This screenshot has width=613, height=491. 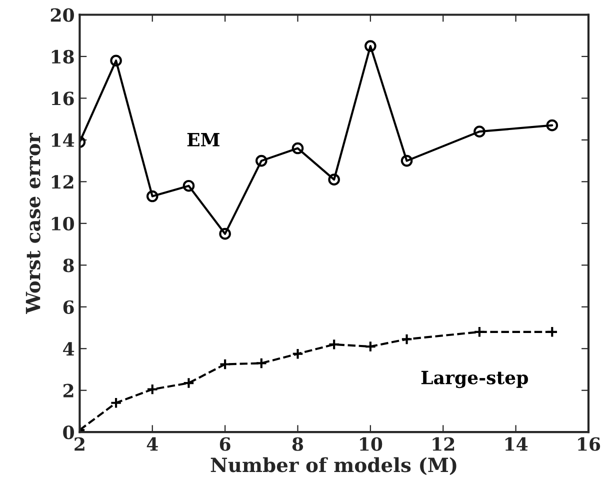 I want to click on x-tick-label: 10, so click(x=371, y=444).